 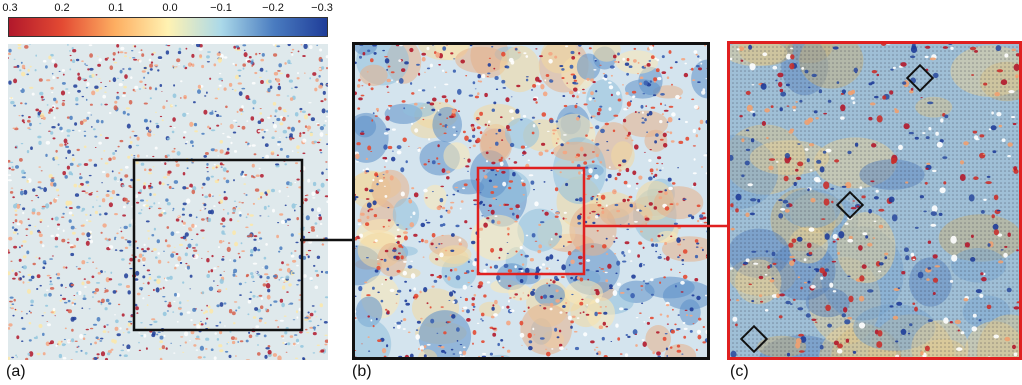 What do you see at coordinates (16, 371) in the screenshot?
I see `panel-label-a: (a)` at bounding box center [16, 371].